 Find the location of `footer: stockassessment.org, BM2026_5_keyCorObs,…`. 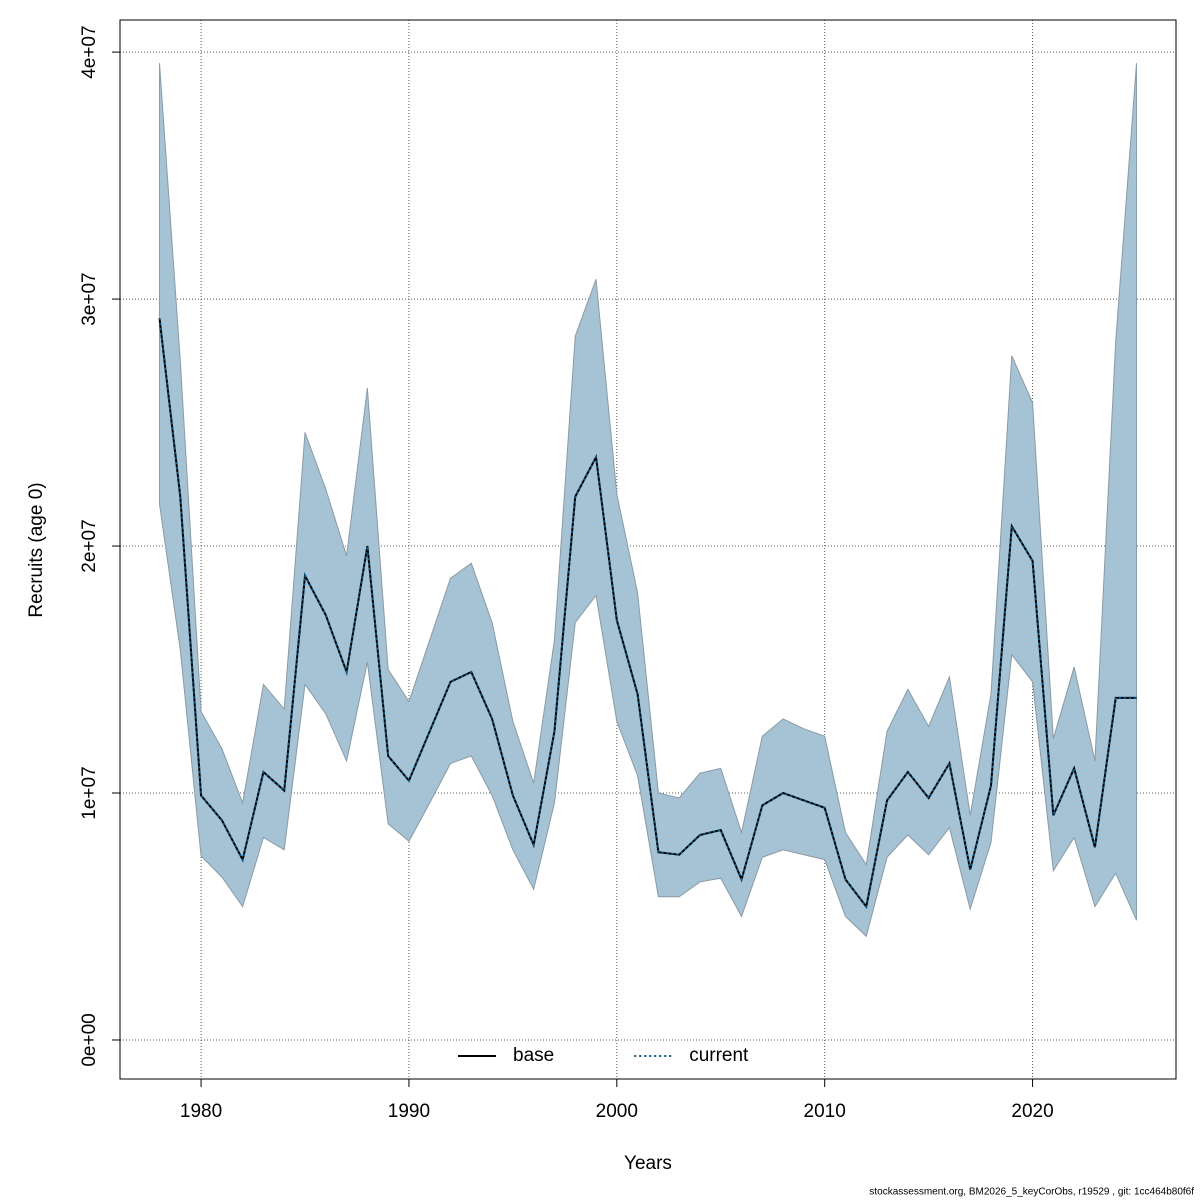

footer: stockassessment.org, BM2026_5_keyCorObs,… is located at coordinates (1031, 1192).